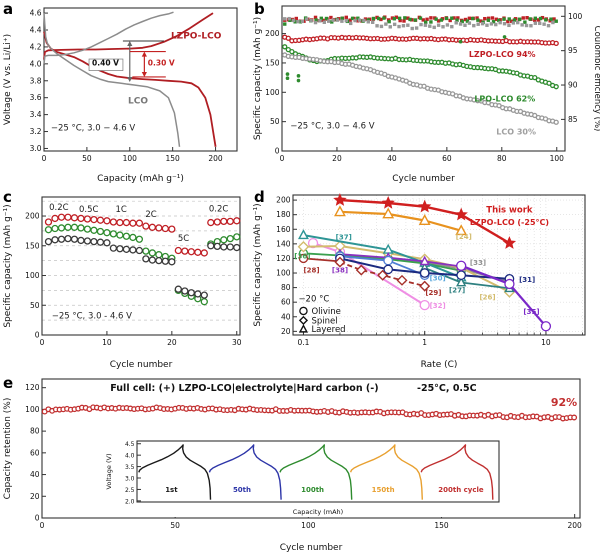 Image resolution: width=600 pixels, height=556 pixels. What do you see at coordinates (424, 342) in the screenshot?
I see `svg-text: 1` at bounding box center [424, 342].